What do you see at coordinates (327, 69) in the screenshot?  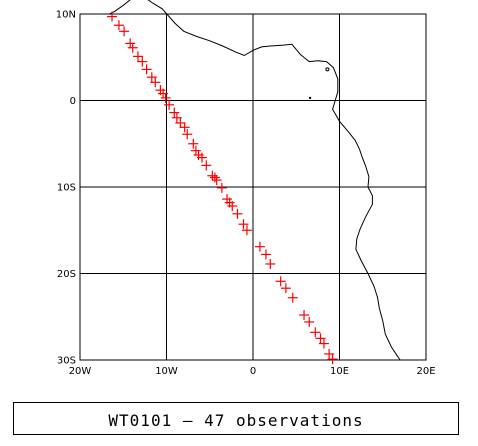 I see `island-bioko` at bounding box center [327, 69].